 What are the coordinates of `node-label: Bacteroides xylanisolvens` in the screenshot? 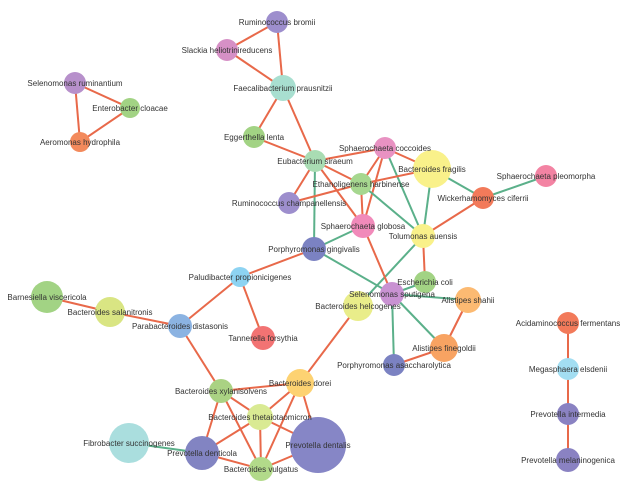 It's located at (221, 391).